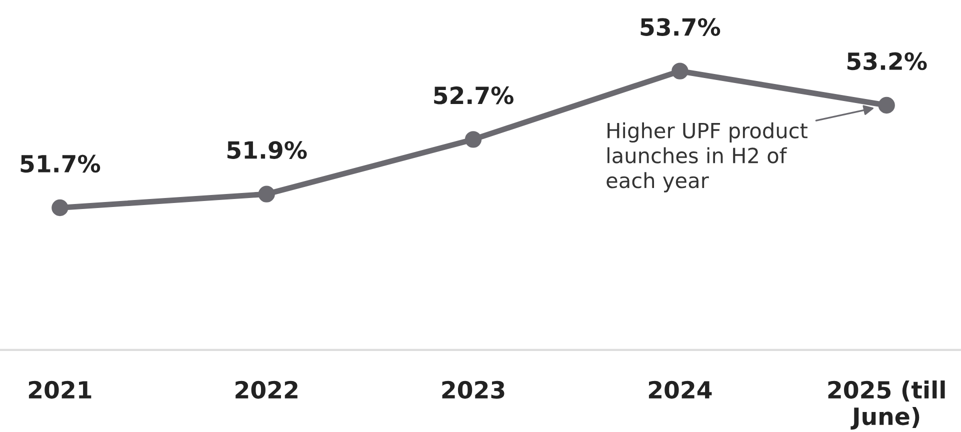 The width and height of the screenshot is (961, 432). I want to click on x-tick-label: 2024, so click(680, 389).